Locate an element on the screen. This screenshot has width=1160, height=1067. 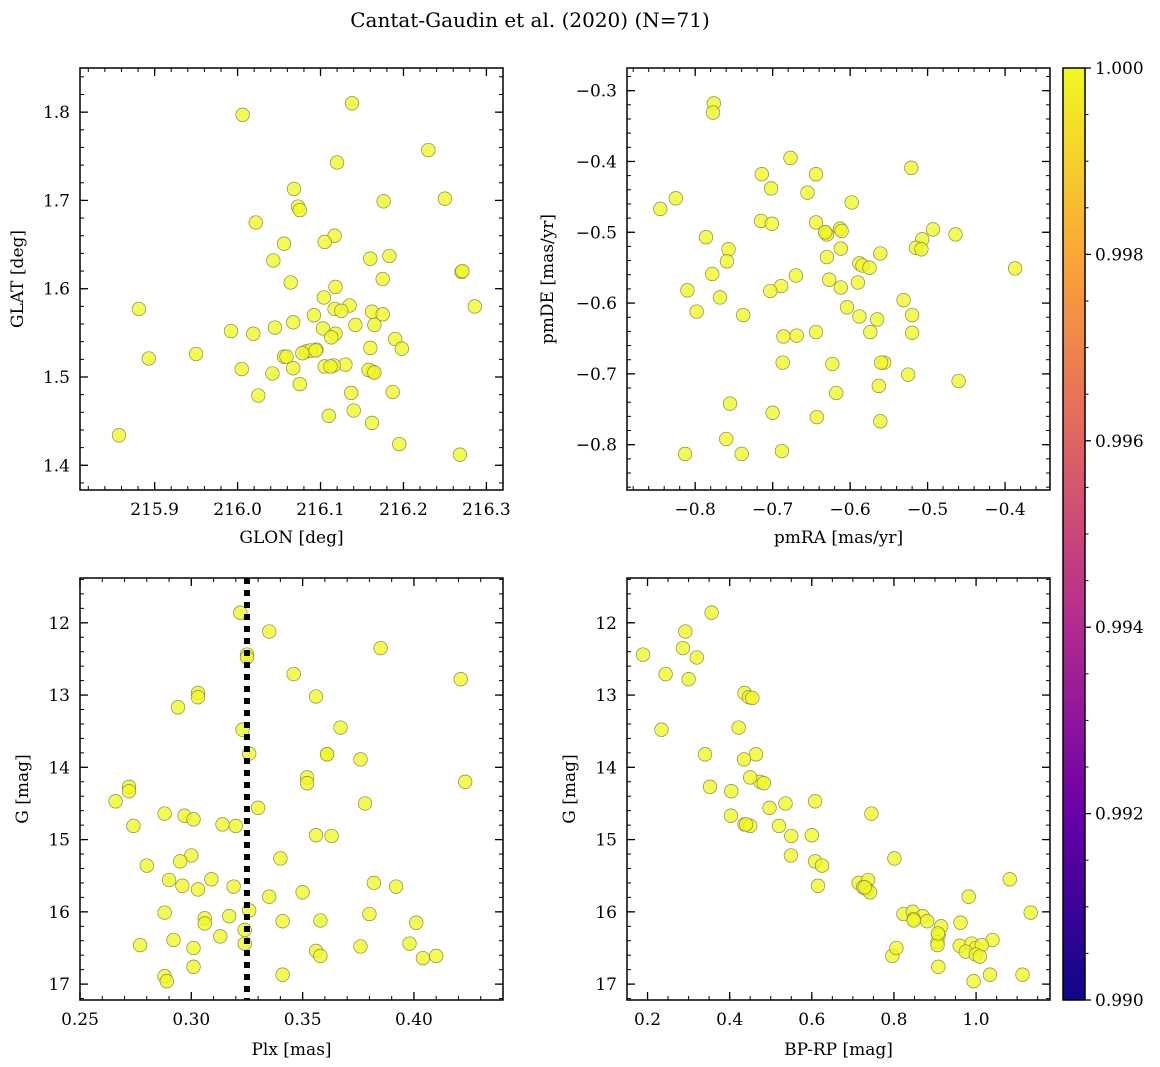
x-tick-label: 0.25 is located at coordinates (80, 1020).